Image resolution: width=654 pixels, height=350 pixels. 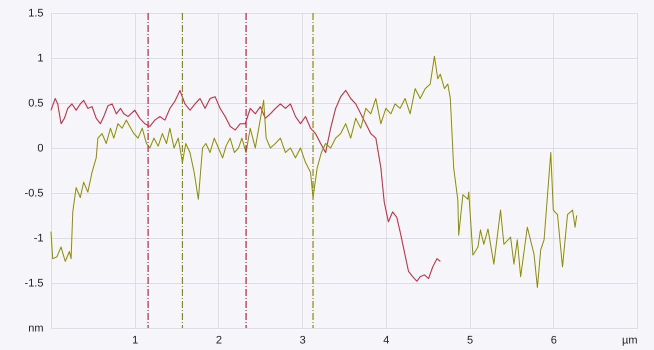 What do you see at coordinates (36, 104) in the screenshot?
I see `y-tick-label: 0.5` at bounding box center [36, 104].